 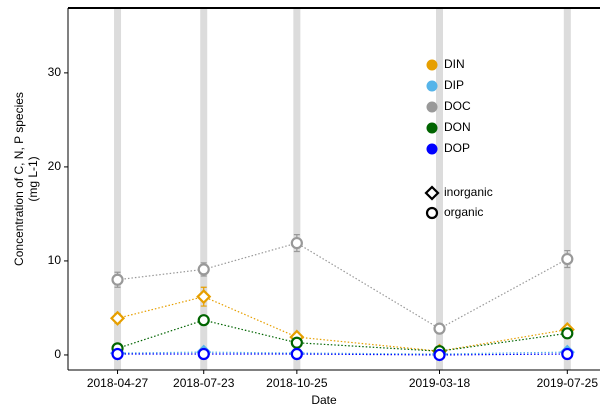 I want to click on y-axis-label: Concentration of C, N, P species, so click(x=19, y=179).